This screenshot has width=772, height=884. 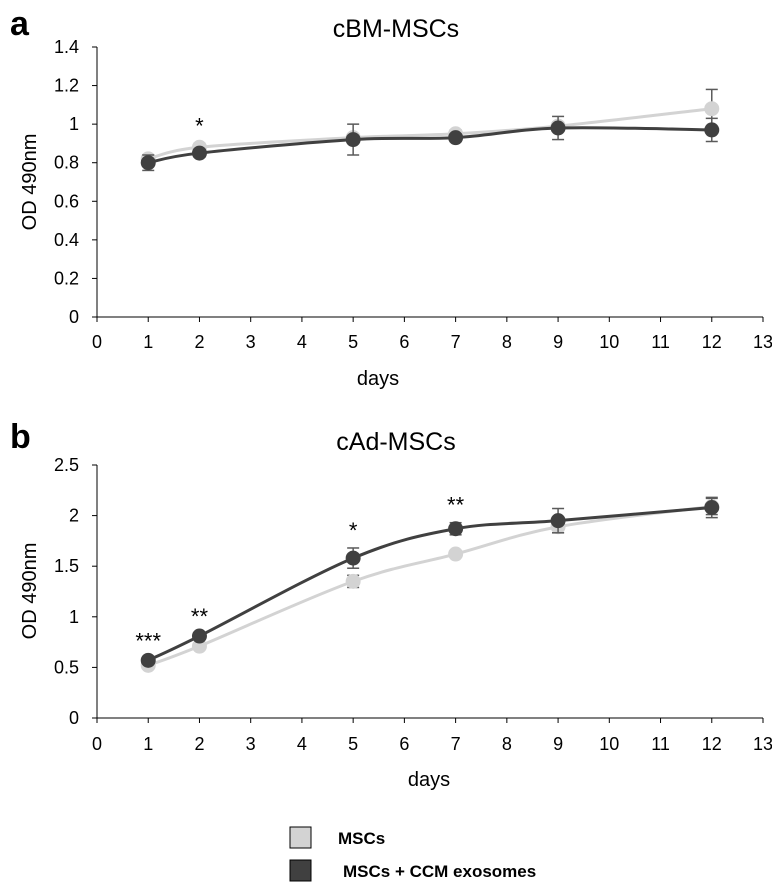 I want to click on y-tick-label: 1.5, so click(x=66, y=566).